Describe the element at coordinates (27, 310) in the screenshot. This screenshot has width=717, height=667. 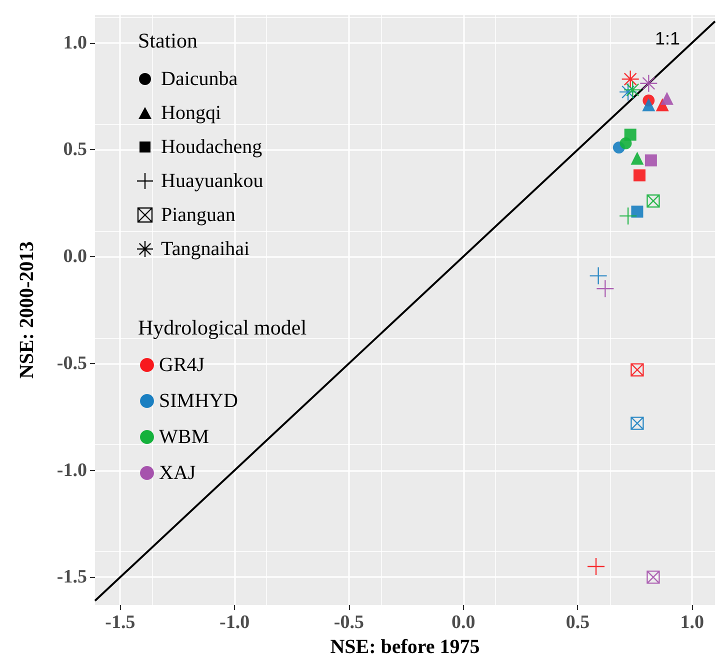
I see `y-axis-title: NSE: 2000-2013` at that location.